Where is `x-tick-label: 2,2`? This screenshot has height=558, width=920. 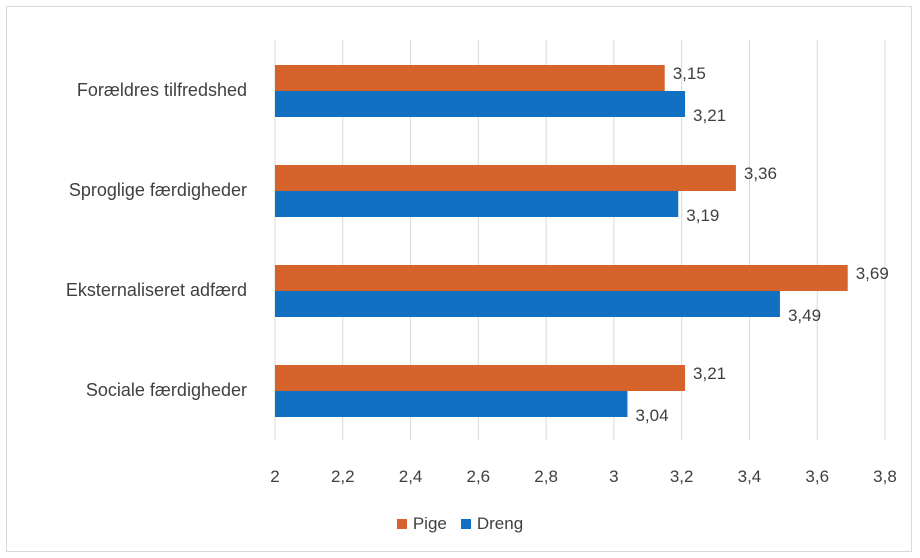 x-tick-label: 2,2 is located at coordinates (343, 476).